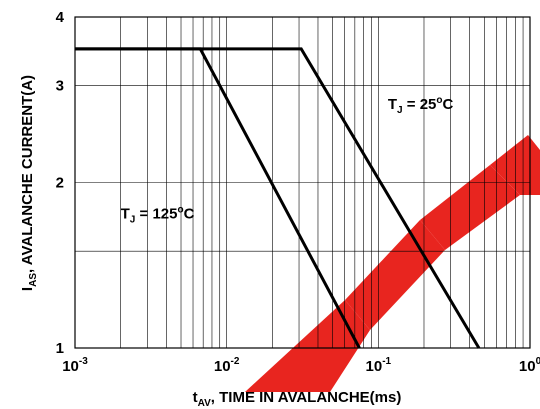 The height and width of the screenshot is (409, 540). I want to click on x-tick-label: 10⁰, so click(529, 365).